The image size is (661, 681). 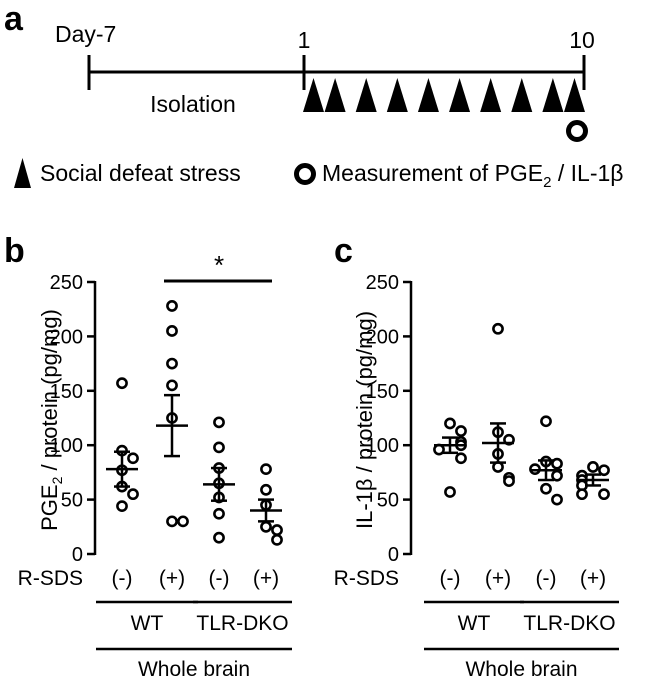 I want to click on panel-label-a: a, so click(x=14, y=19).